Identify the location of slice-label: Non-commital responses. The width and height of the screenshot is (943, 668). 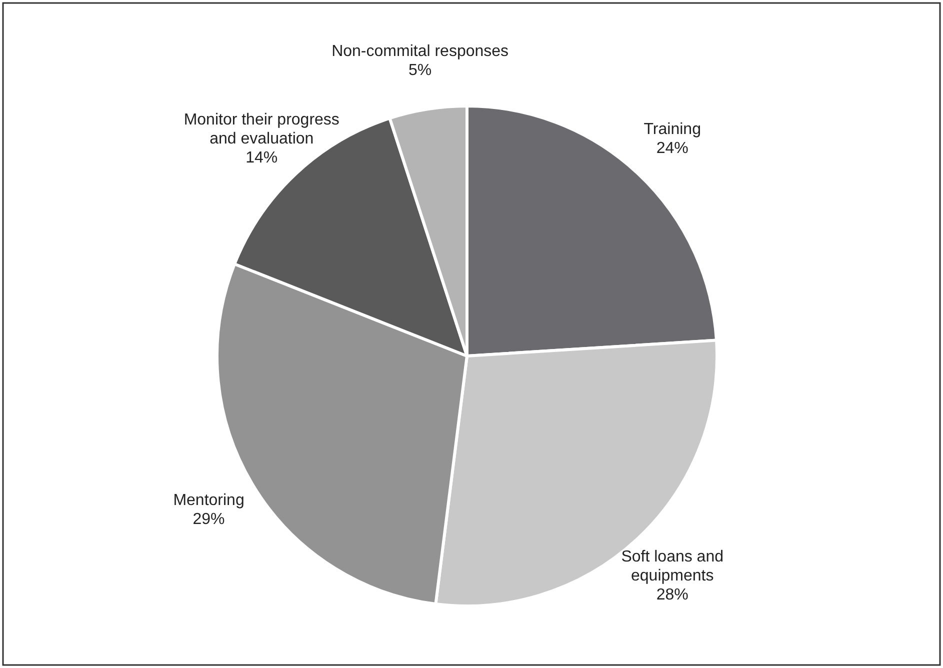
(420, 51).